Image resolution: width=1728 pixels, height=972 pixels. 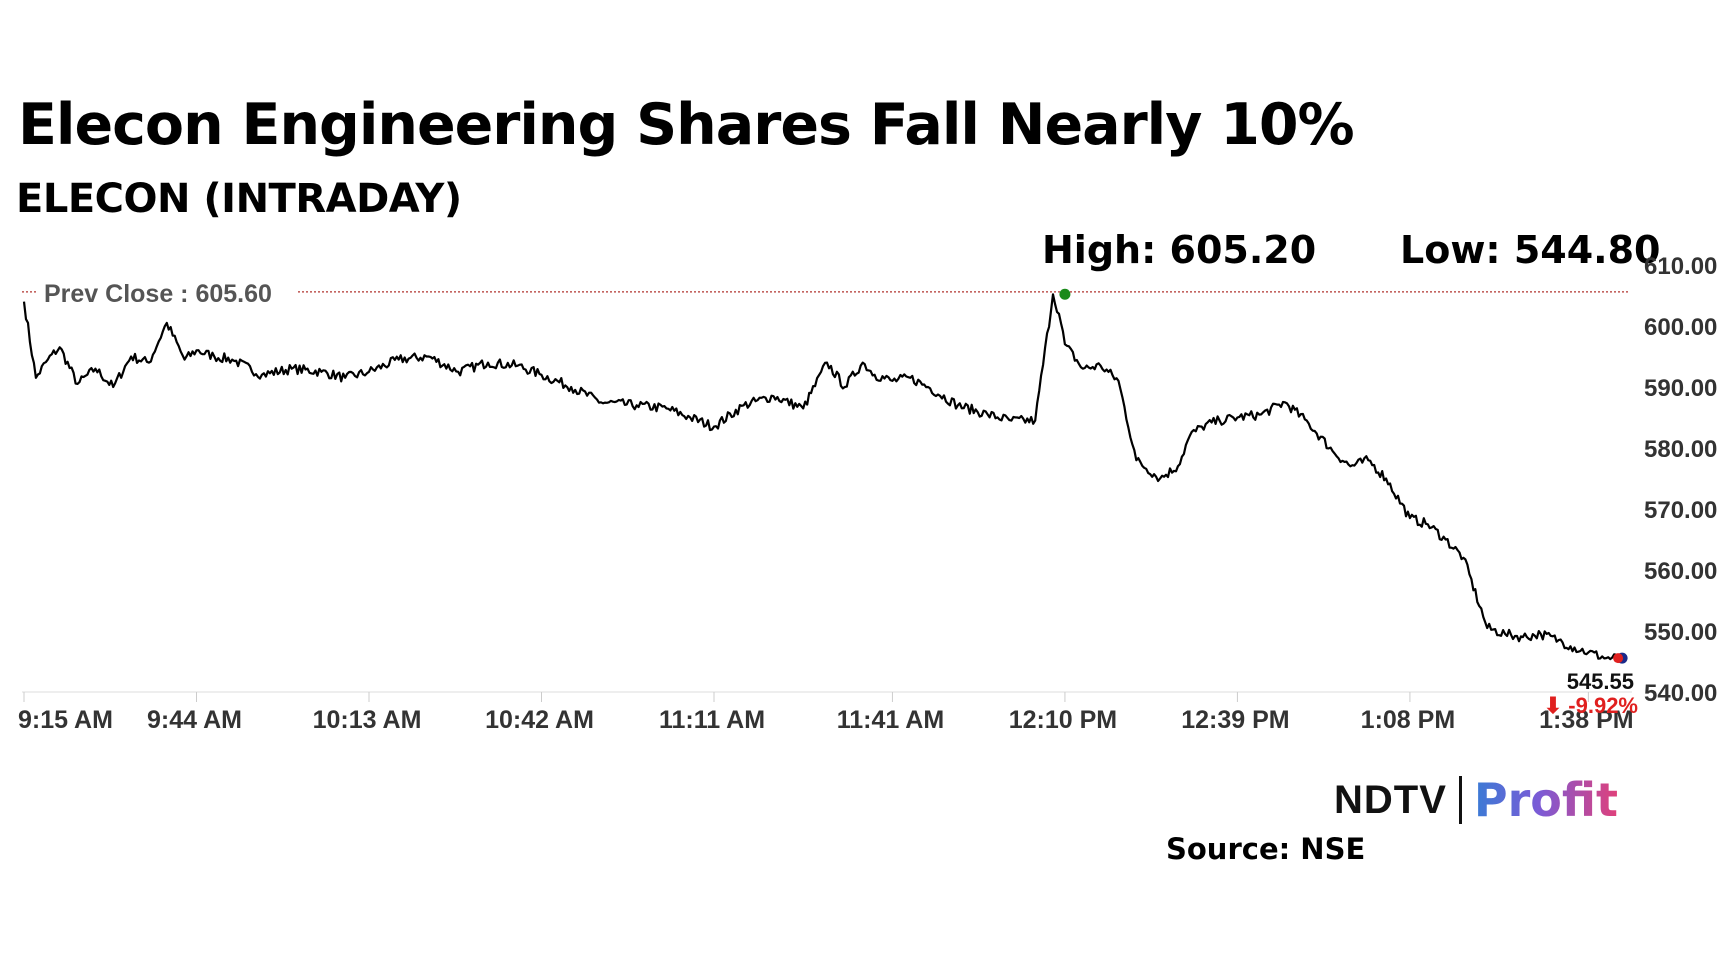 I want to click on y-tick-label: 550.00, so click(x=1680, y=632).